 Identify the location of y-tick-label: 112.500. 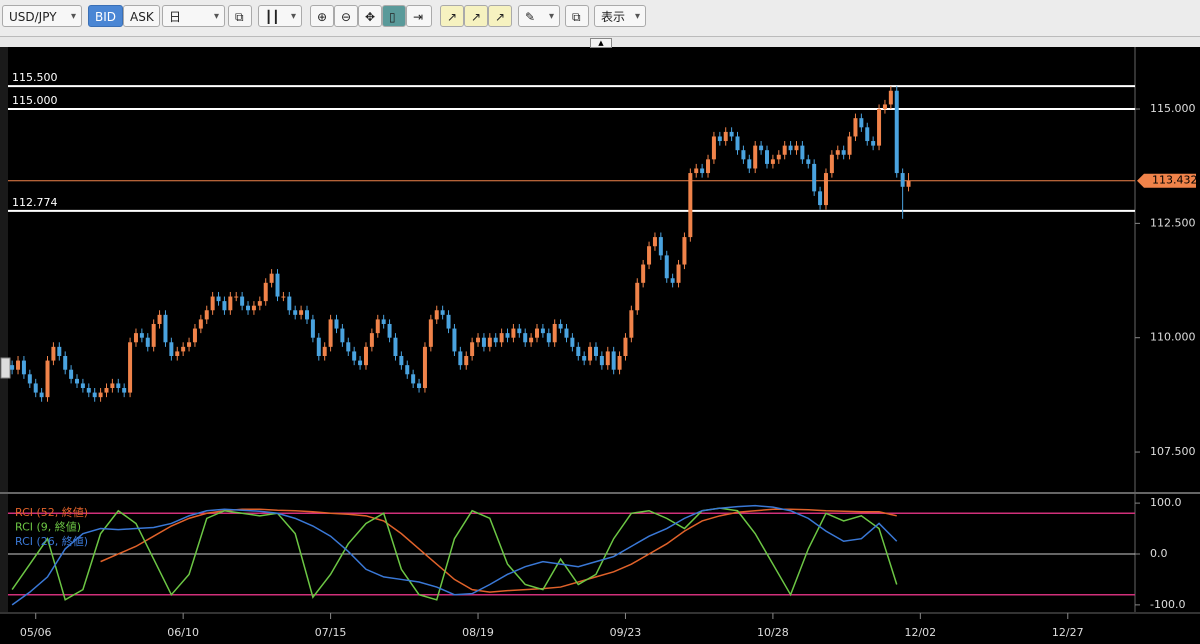
(1173, 222).